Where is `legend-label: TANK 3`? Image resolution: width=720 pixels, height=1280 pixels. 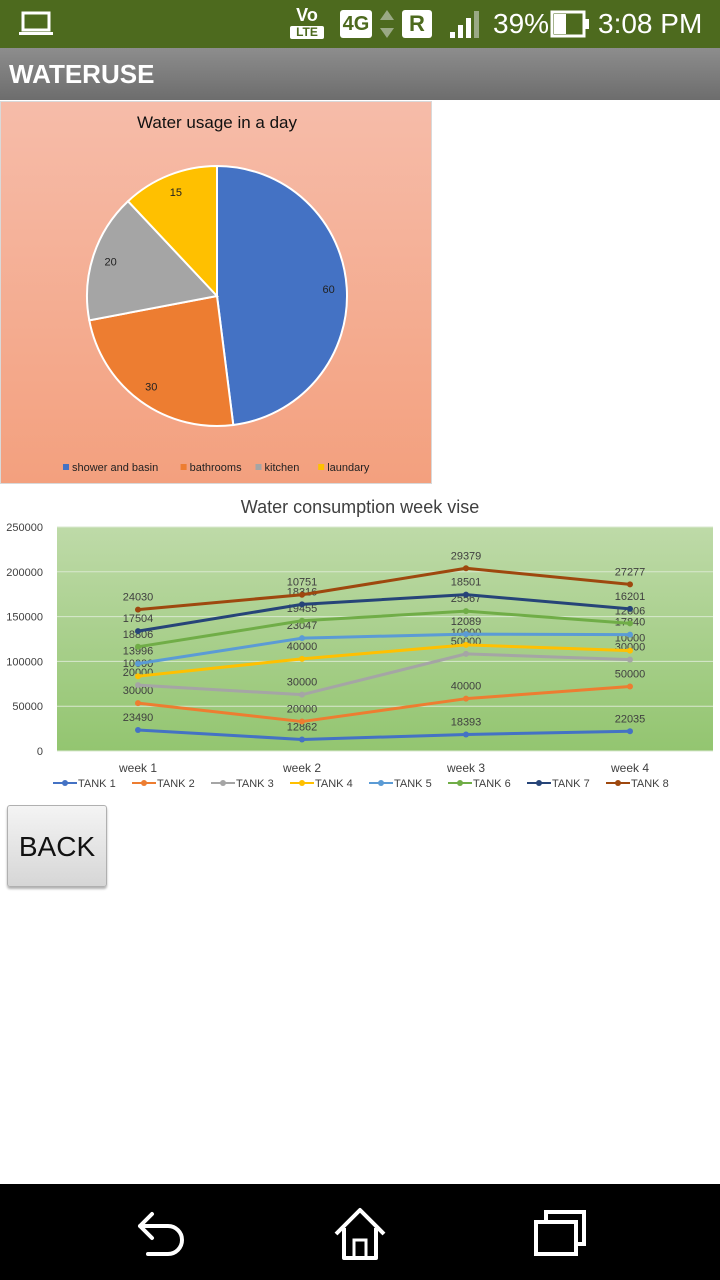 legend-label: TANK 3 is located at coordinates (255, 784).